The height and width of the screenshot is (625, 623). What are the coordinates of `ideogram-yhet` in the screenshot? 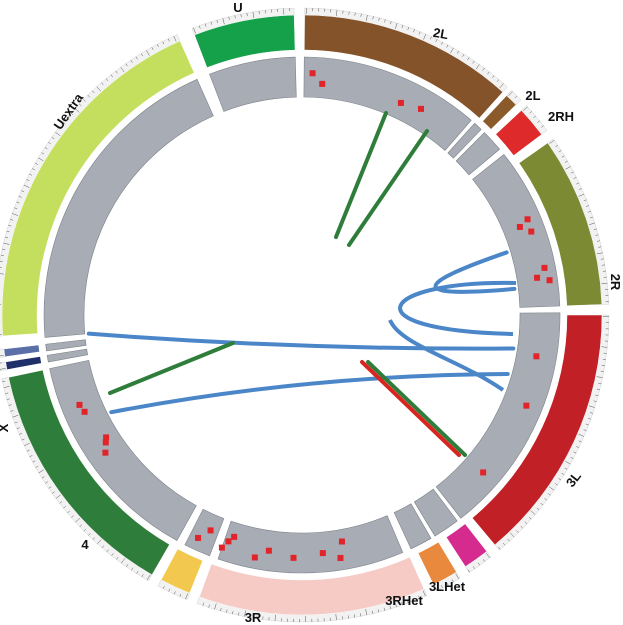 It's located at (21, 351).